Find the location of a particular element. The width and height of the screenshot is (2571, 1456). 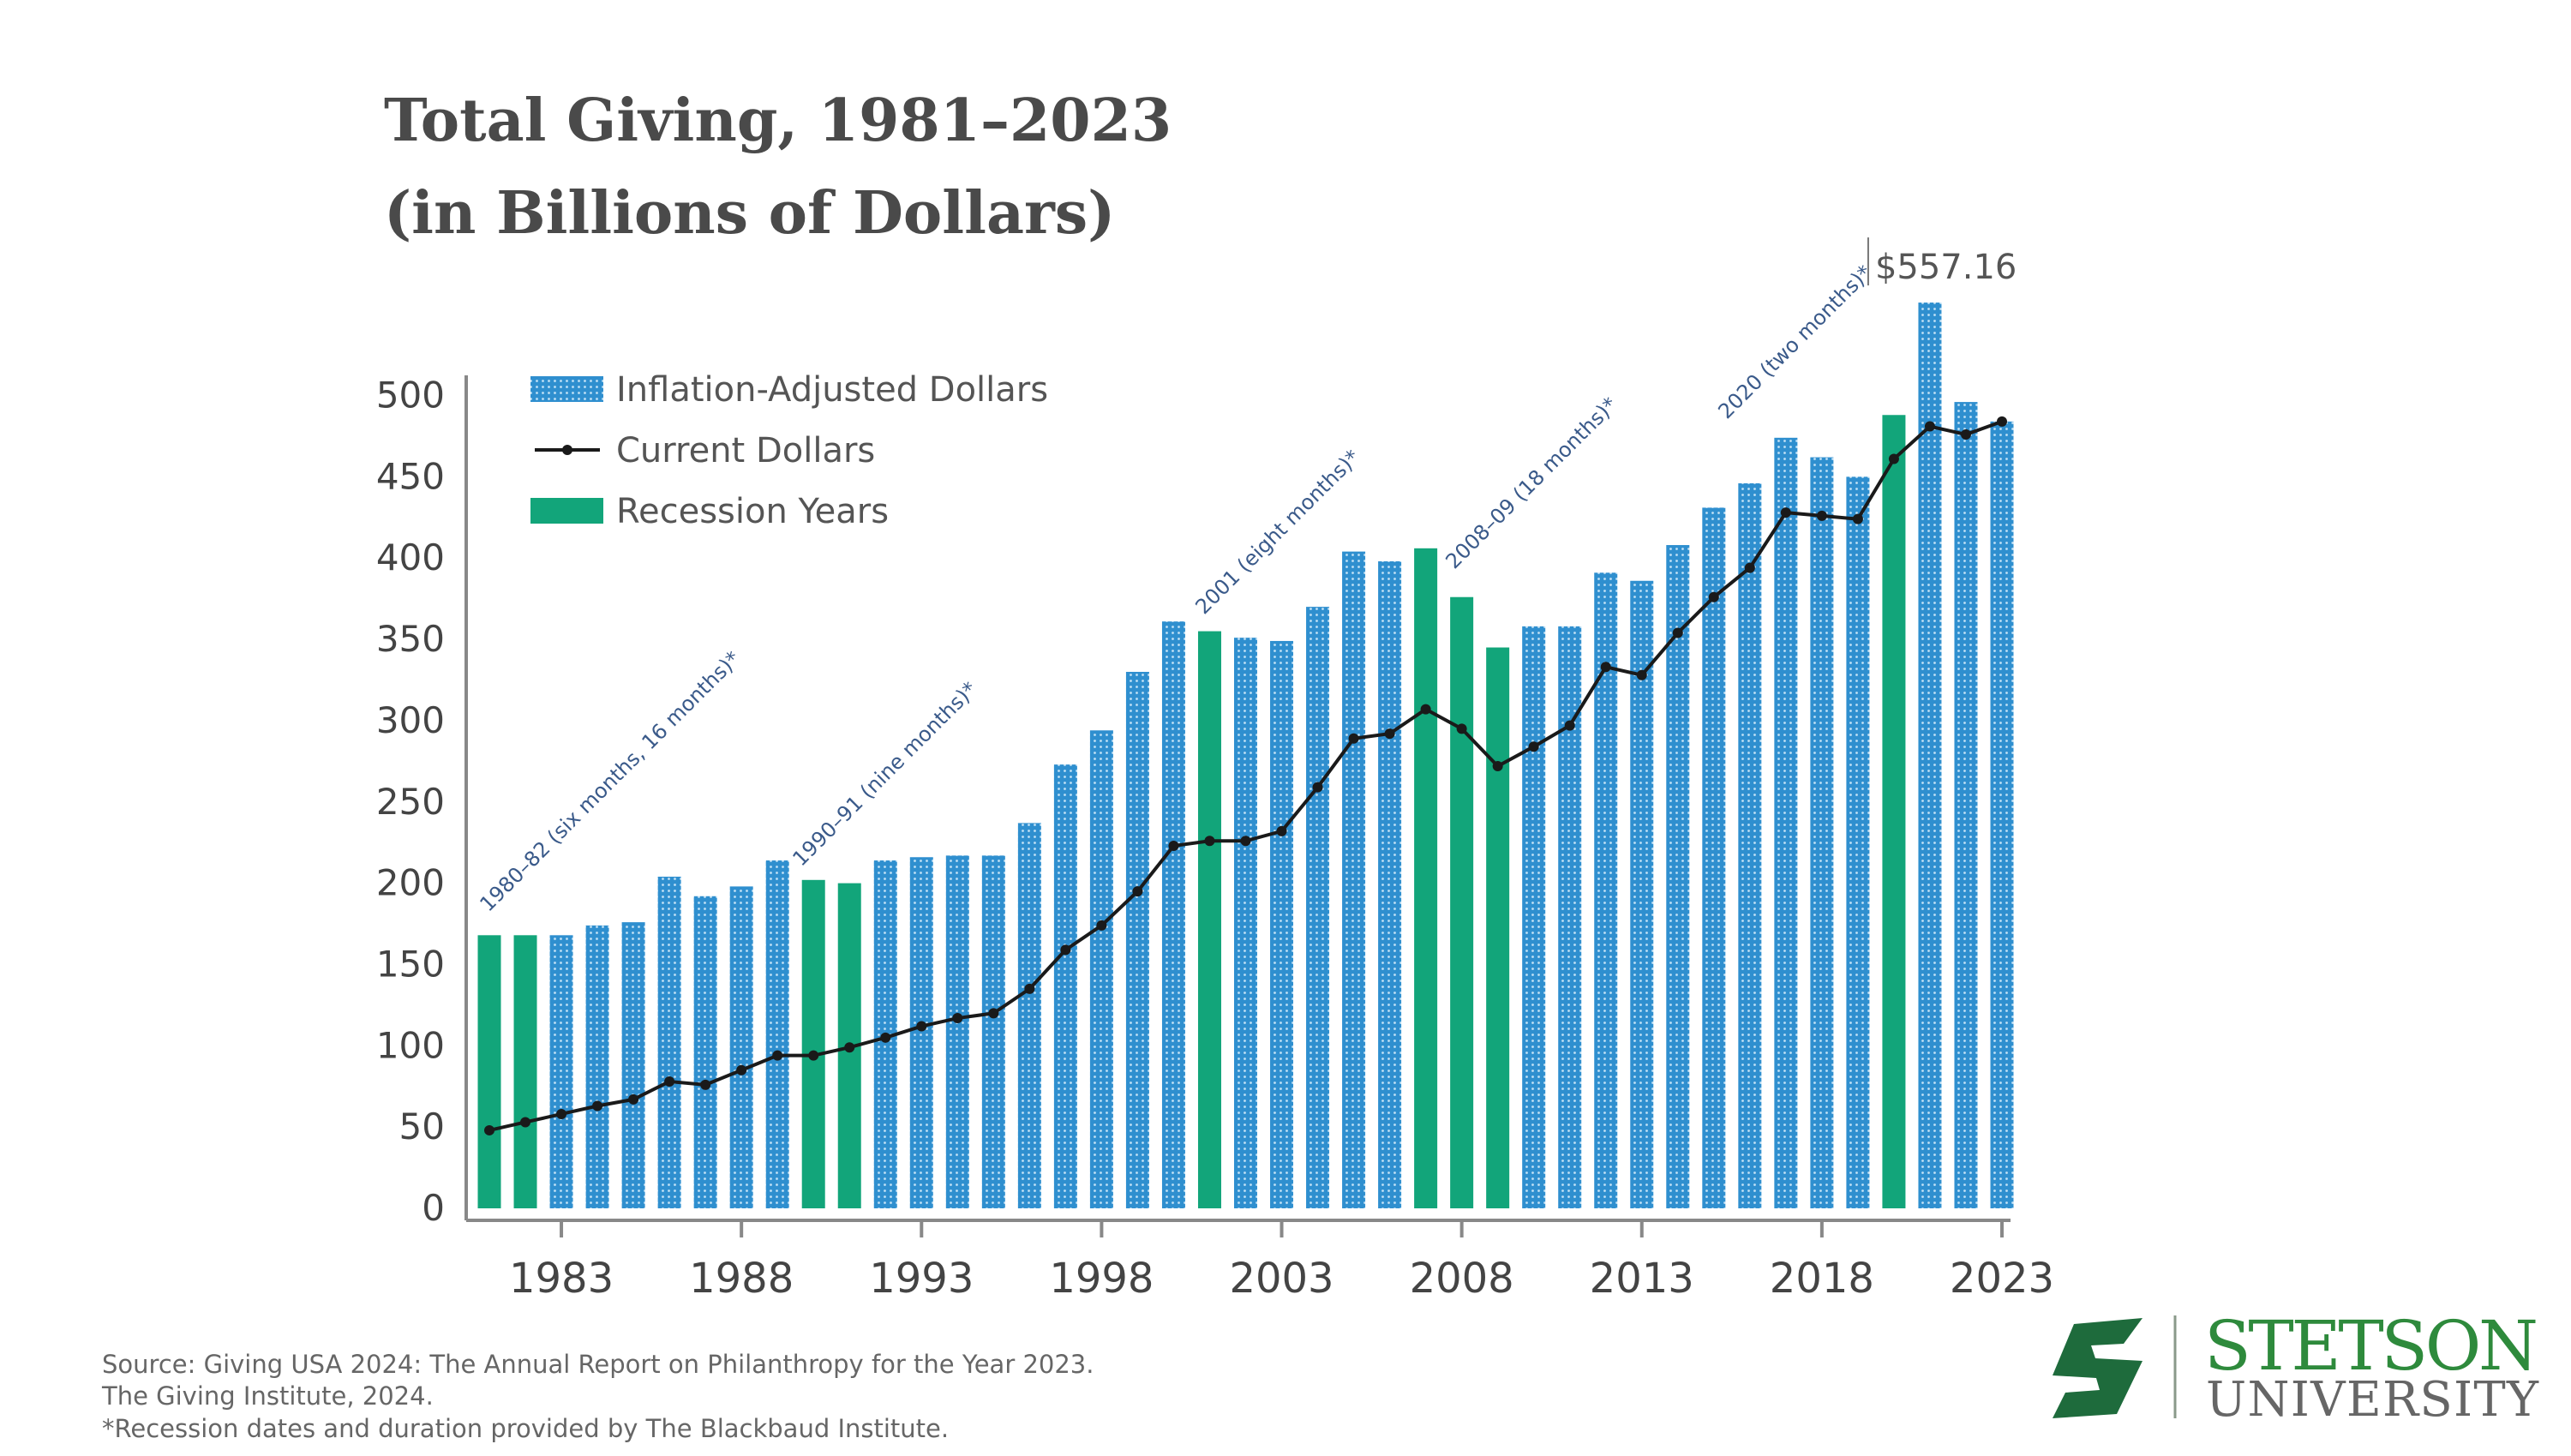

recession-annotation: 1990–91 (nine months)* is located at coordinates (885, 774).